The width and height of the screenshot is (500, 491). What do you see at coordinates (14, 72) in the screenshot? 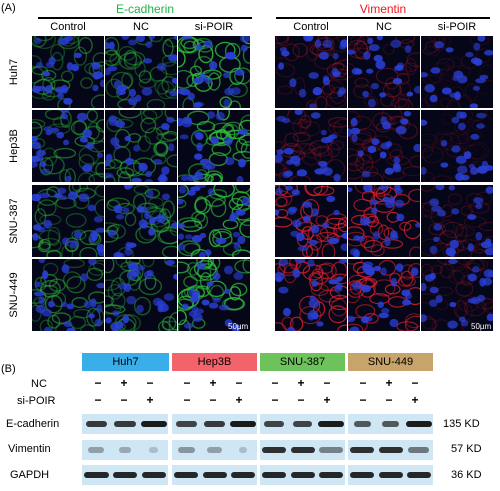
I see `row-label-huh7: Huh7` at bounding box center [14, 72].